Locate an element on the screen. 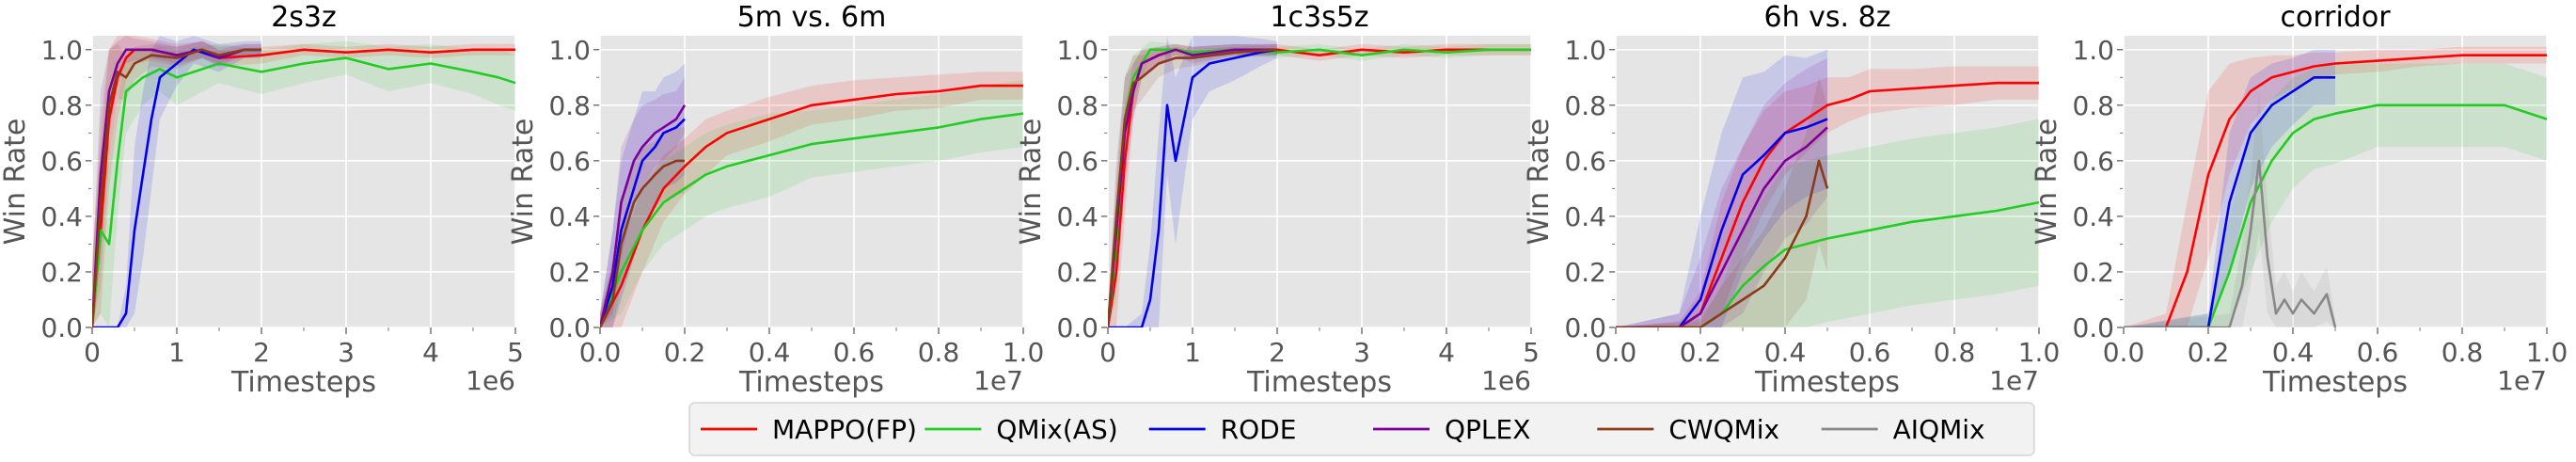  legend-label: RODE is located at coordinates (1259, 429).